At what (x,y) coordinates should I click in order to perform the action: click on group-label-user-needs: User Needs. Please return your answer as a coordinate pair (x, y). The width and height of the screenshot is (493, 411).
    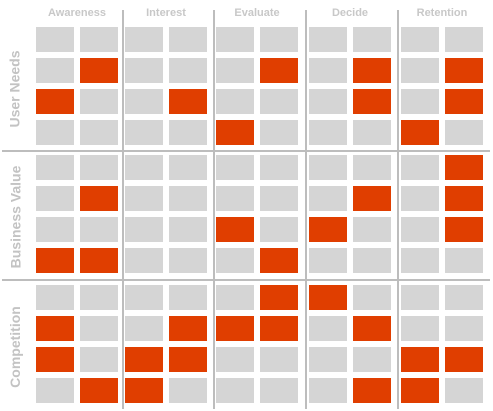
    Looking at the image, I should click on (15, 89).